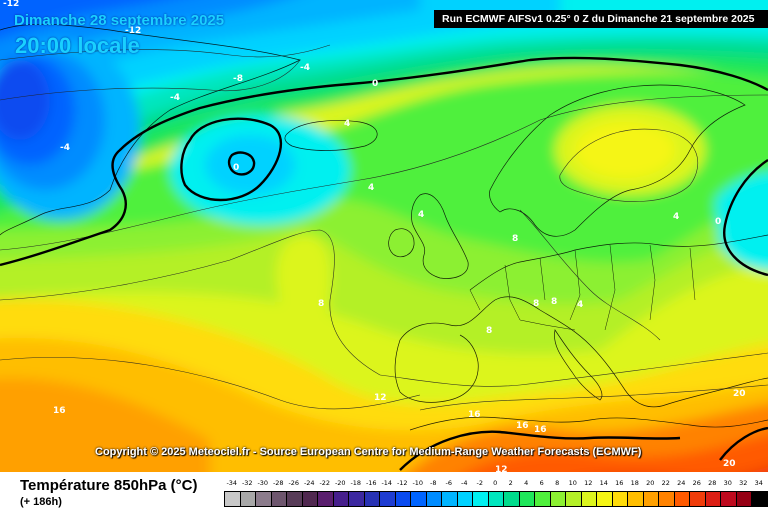 Image resolution: width=768 pixels, height=512 pixels. I want to click on color-scale-label: 18, so click(634, 483).